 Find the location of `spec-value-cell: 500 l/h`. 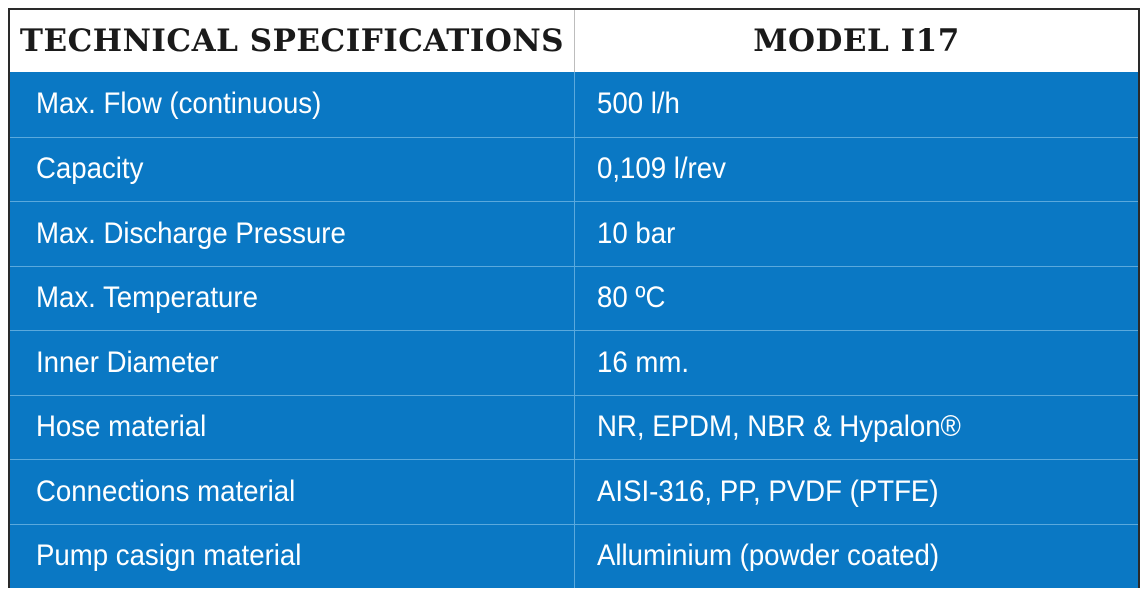

spec-value-cell: 500 l/h is located at coordinates (856, 104).